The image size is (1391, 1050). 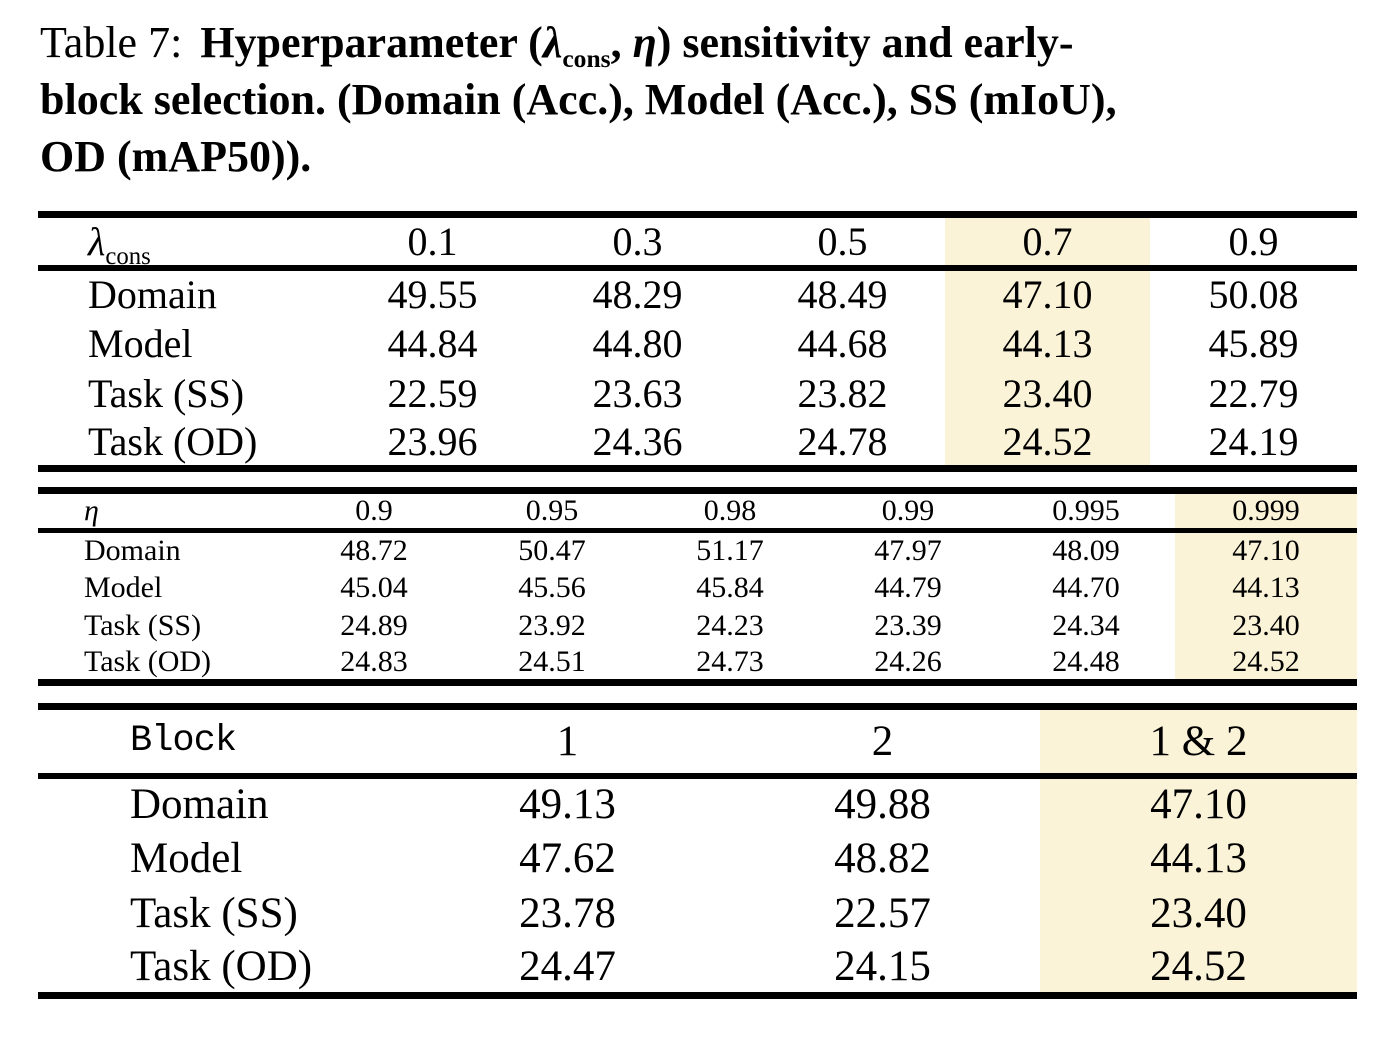 What do you see at coordinates (1086, 510) in the screenshot?
I see `col-header-cell: 0.995` at bounding box center [1086, 510].